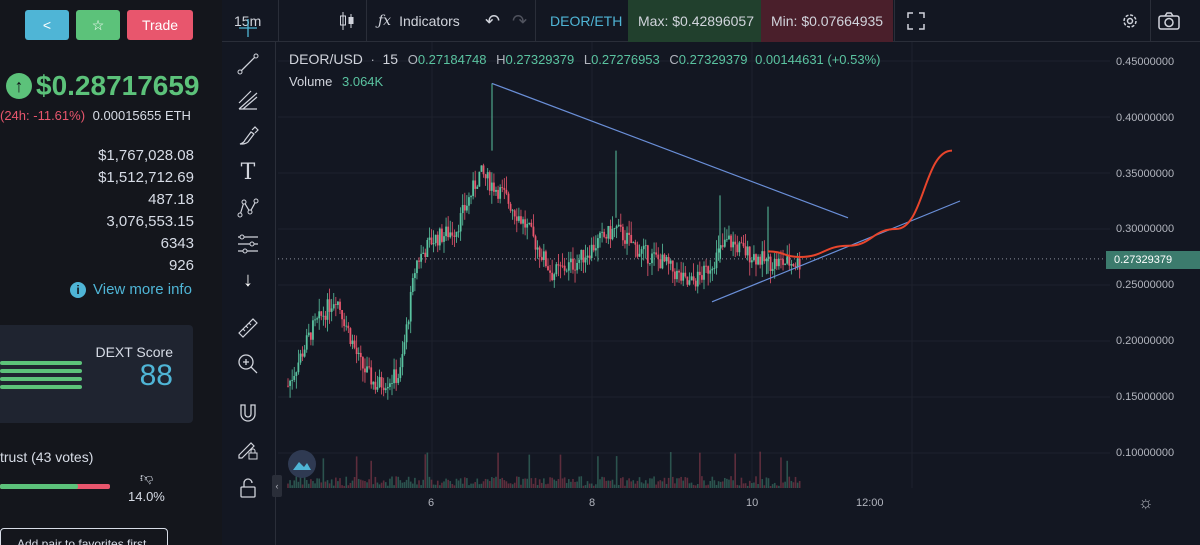 Image resolution: width=1200 pixels, height=545 pixels. What do you see at coordinates (248, 28) in the screenshot?
I see `crosshair-icon` at bounding box center [248, 28].